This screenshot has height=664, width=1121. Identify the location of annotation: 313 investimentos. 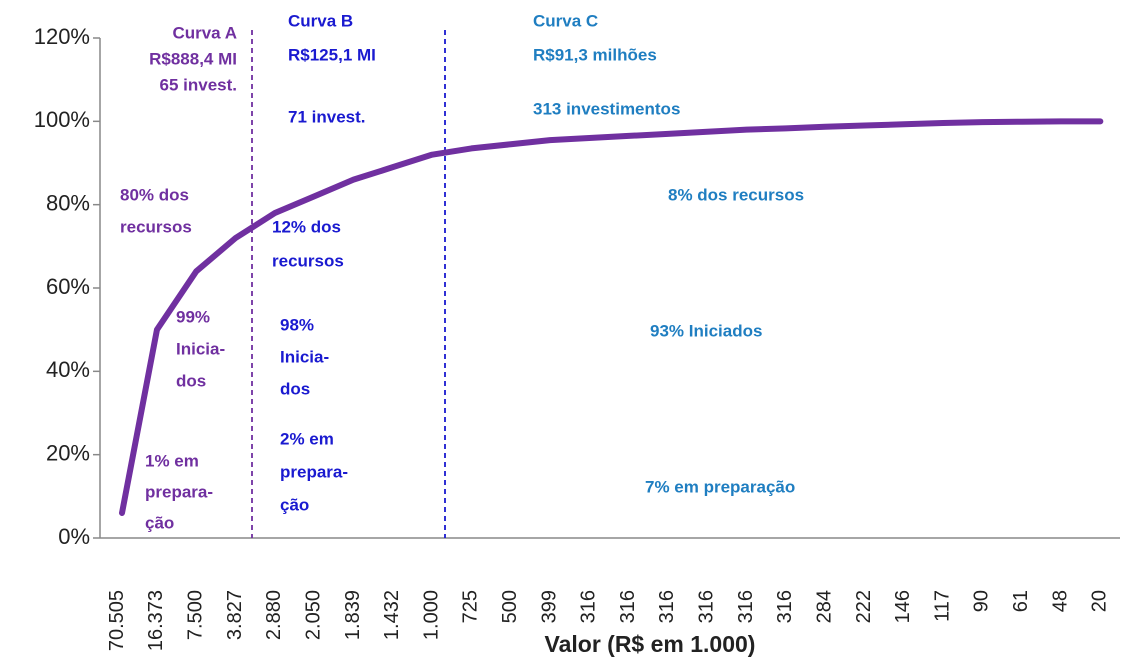
(606, 108).